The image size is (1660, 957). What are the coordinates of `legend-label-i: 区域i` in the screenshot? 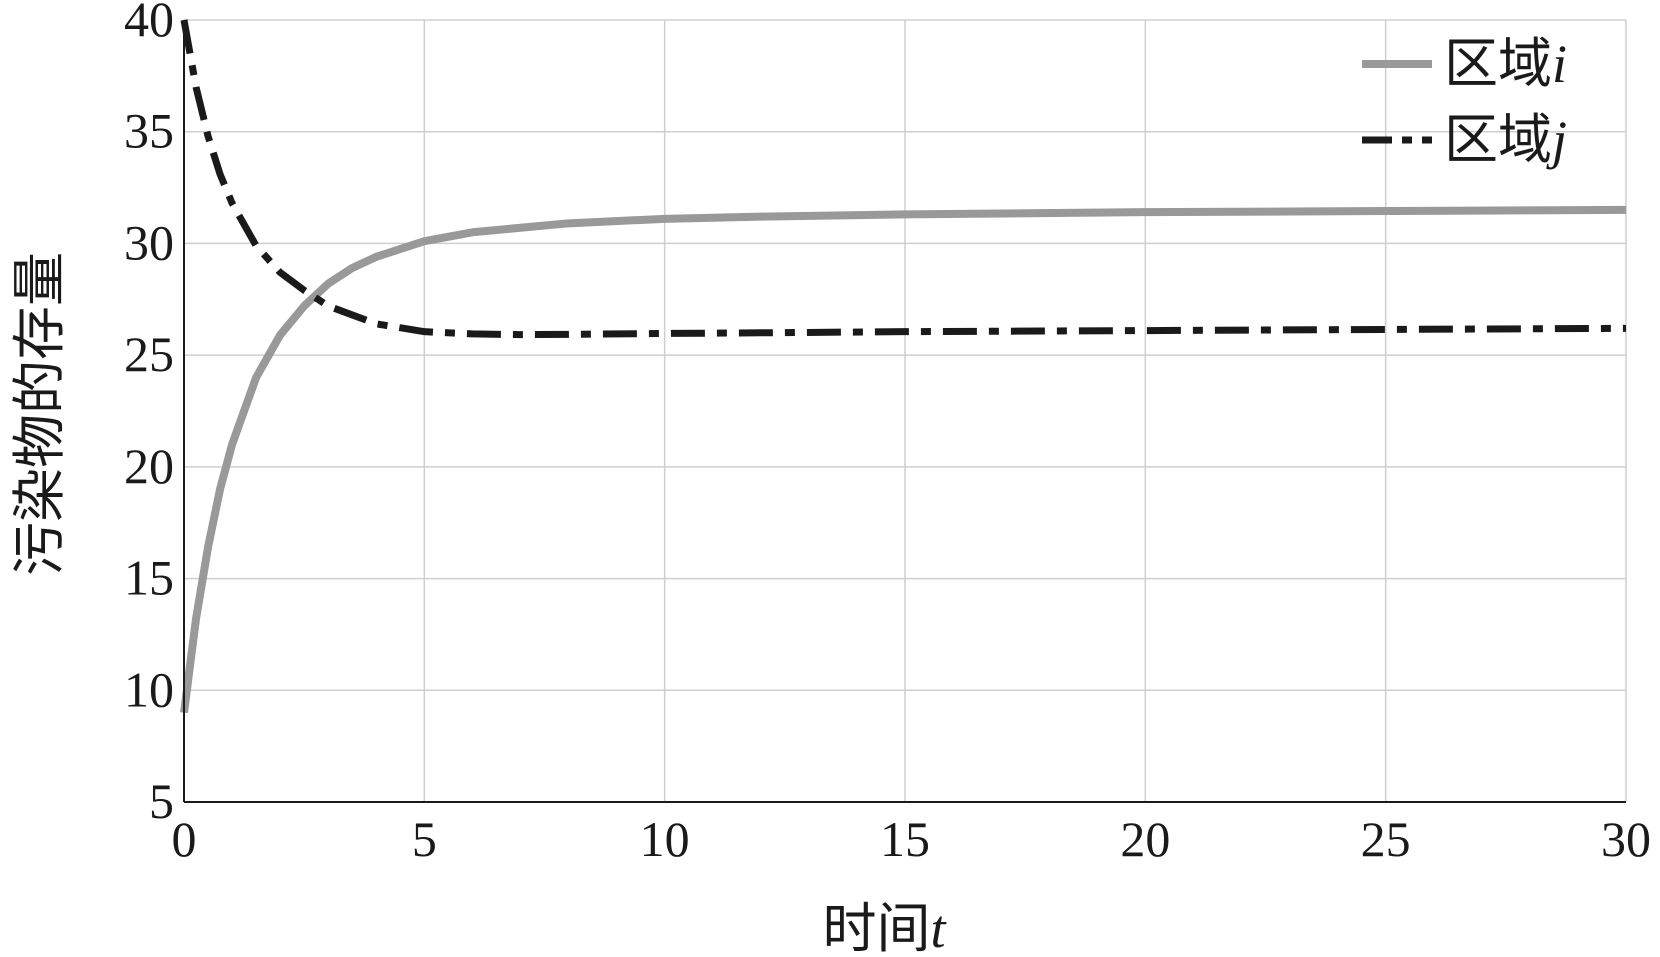 It's located at (1505, 63).